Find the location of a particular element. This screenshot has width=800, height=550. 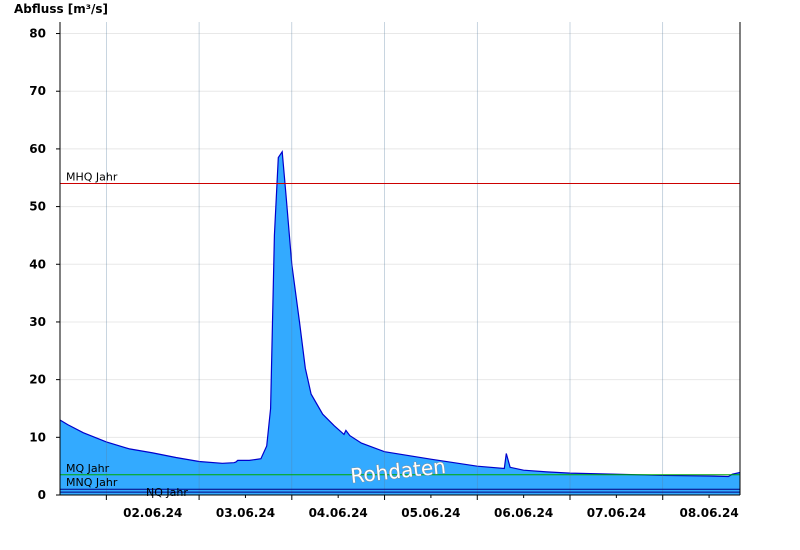

ref-label-0: MHQ Jahr is located at coordinates (92, 177).